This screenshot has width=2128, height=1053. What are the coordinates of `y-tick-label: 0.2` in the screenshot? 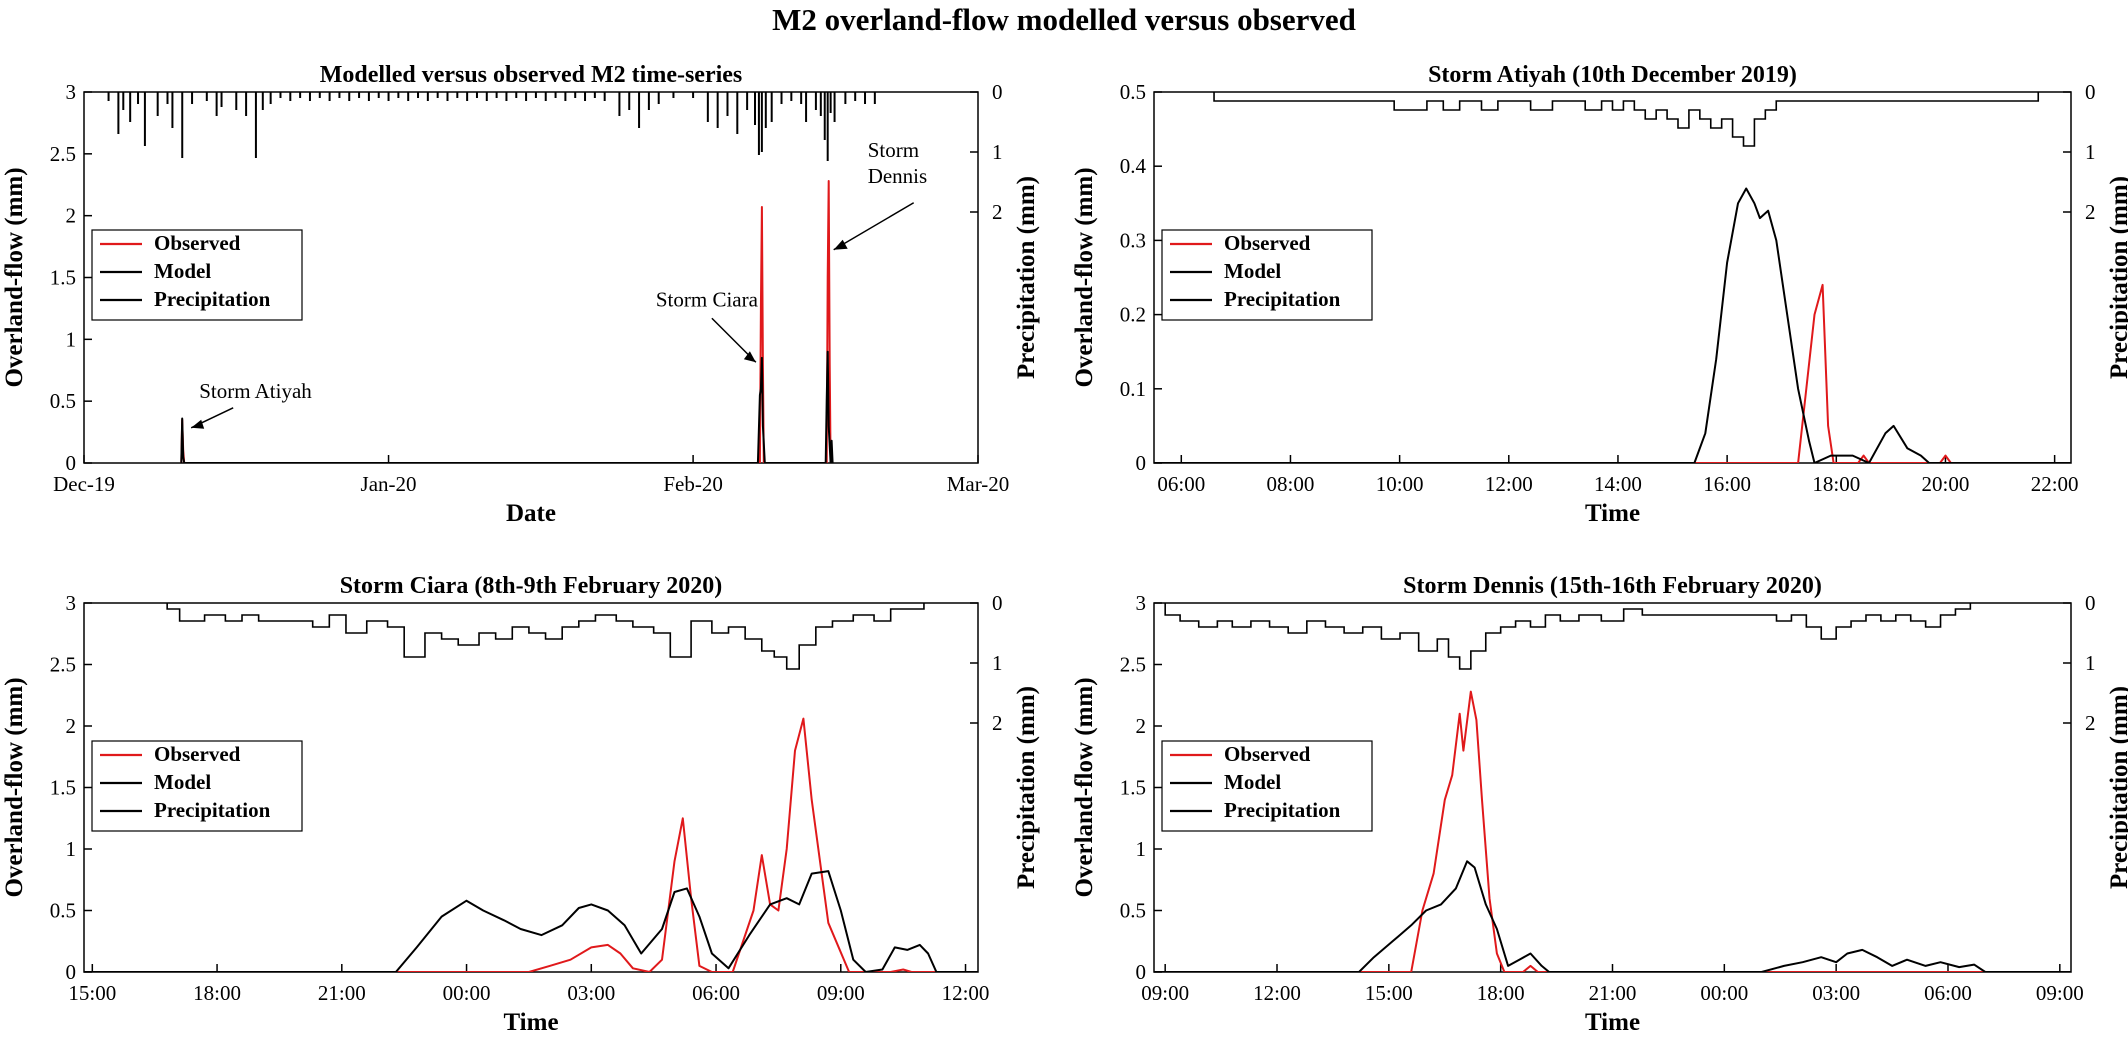 It's located at (1133, 315).